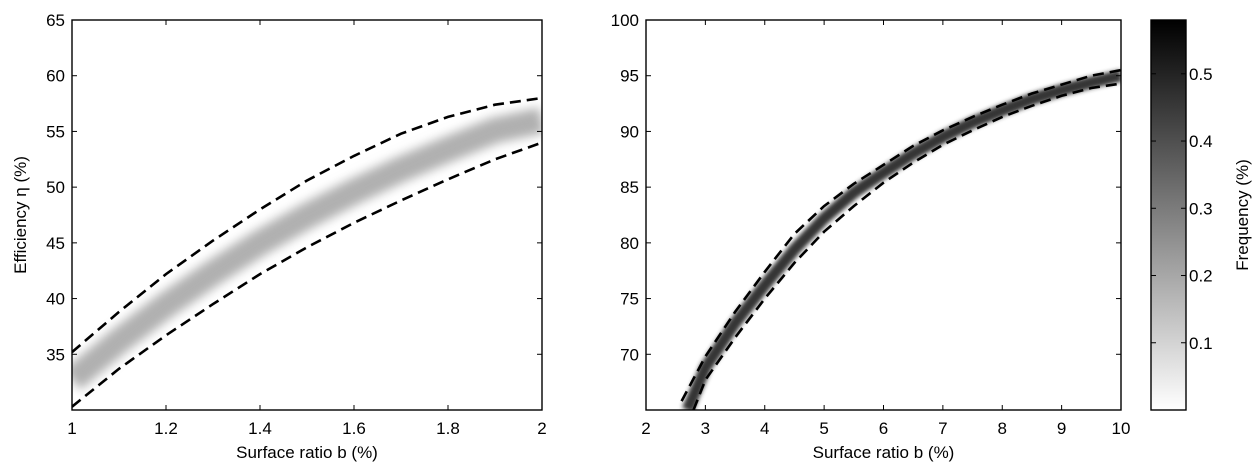 This screenshot has width=1260, height=468. I want to click on y-tick-label: 45, so click(55, 243).